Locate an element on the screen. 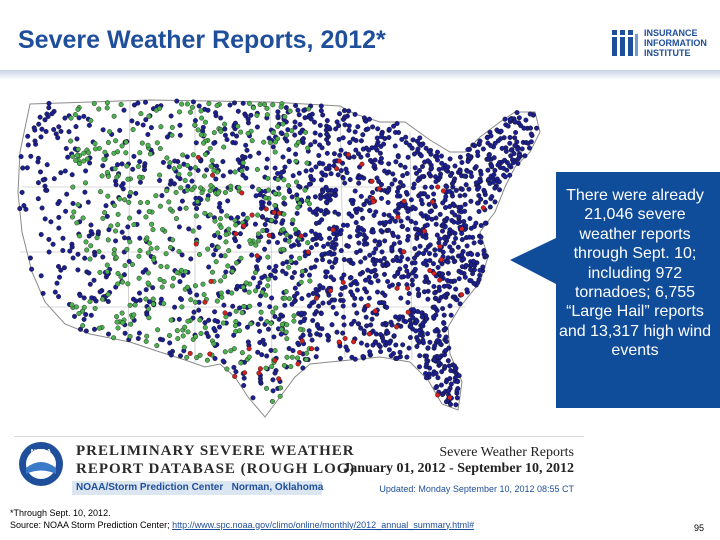 The image size is (720, 540). center-location: Norman, Oklahoma is located at coordinates (277, 487).